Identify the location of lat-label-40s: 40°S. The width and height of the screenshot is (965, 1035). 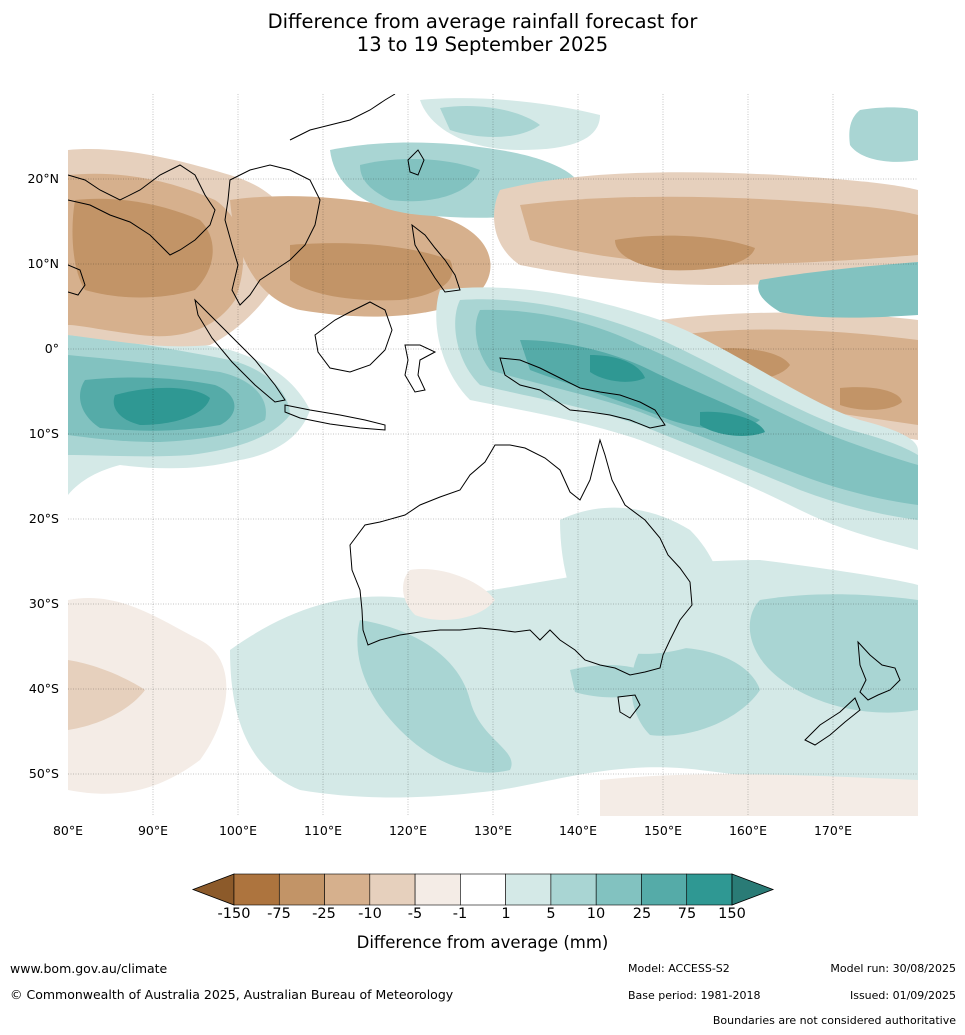
(43, 688).